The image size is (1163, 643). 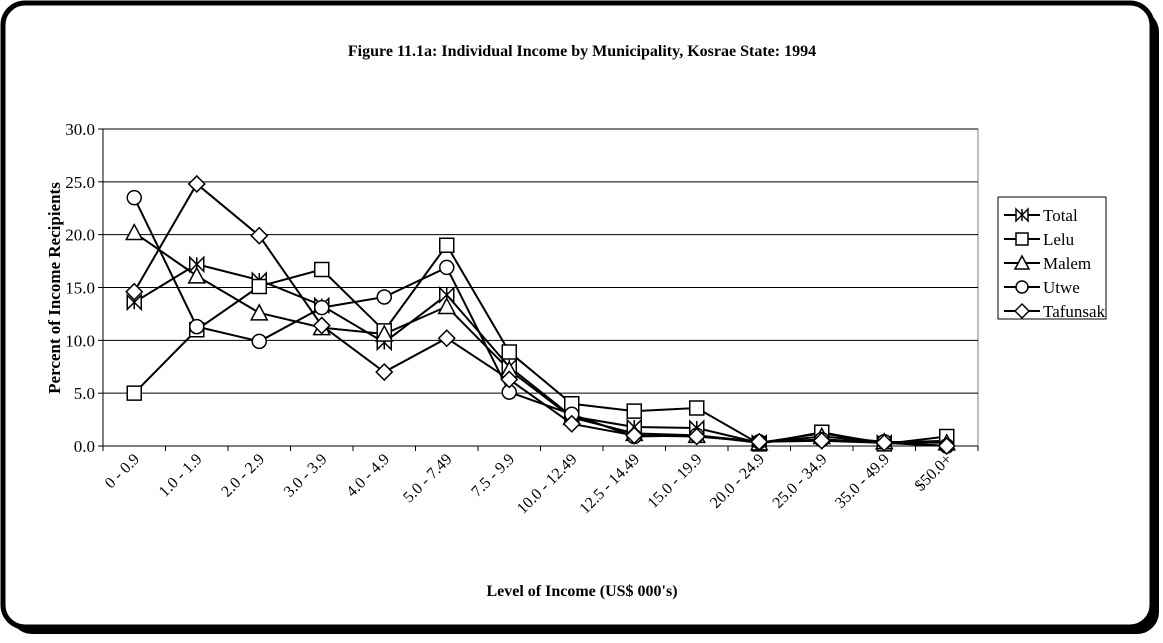 What do you see at coordinates (1067, 263) in the screenshot?
I see `legend-label: Malem` at bounding box center [1067, 263].